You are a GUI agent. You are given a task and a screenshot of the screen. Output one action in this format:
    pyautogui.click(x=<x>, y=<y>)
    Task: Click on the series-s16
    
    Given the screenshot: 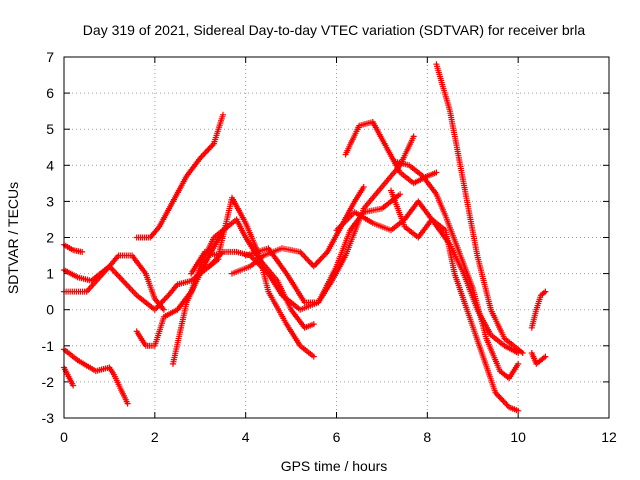 What is the action you would take?
    pyautogui.click(x=455, y=300)
    